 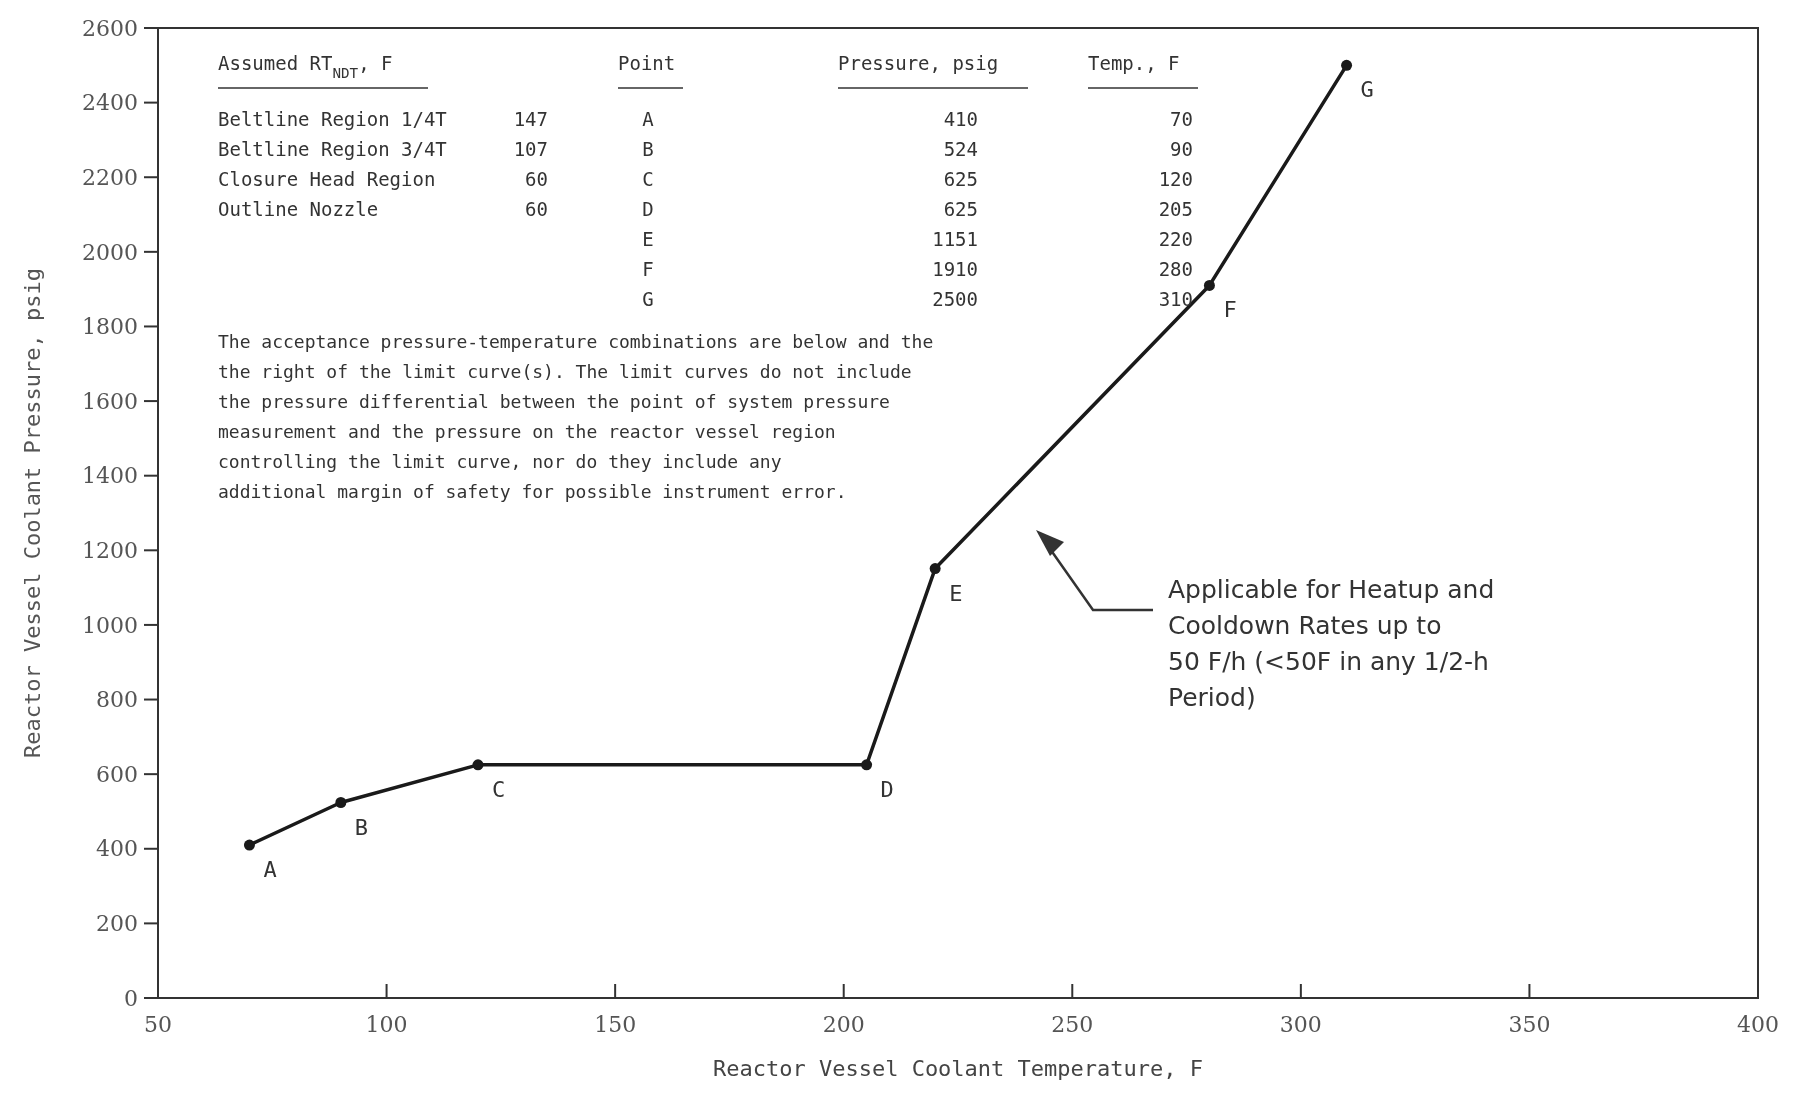 What do you see at coordinates (648, 179) in the screenshot?
I see `annotation: C` at bounding box center [648, 179].